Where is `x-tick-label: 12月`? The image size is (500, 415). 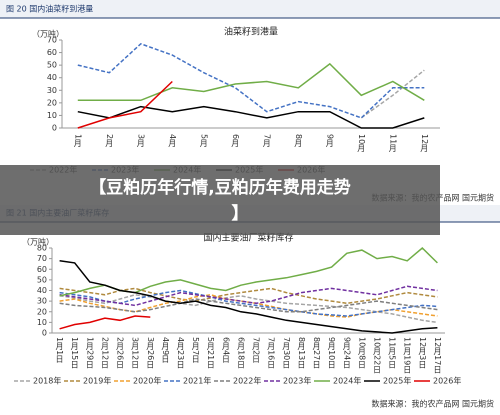
x-tick-label: 12月 is located at coordinates (424, 143).